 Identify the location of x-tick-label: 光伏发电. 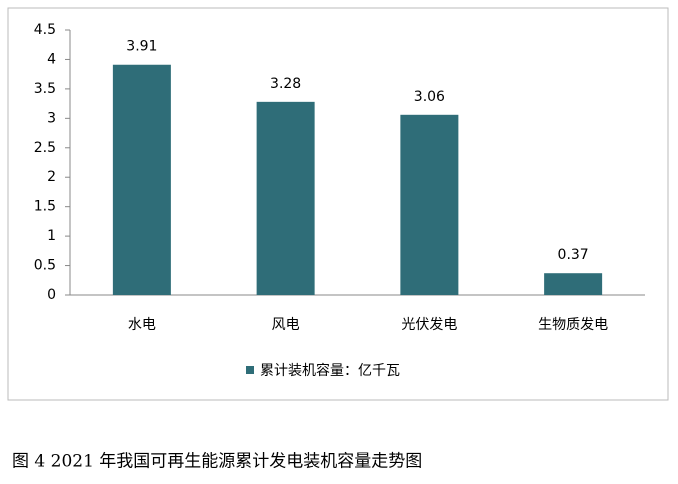
(429, 325).